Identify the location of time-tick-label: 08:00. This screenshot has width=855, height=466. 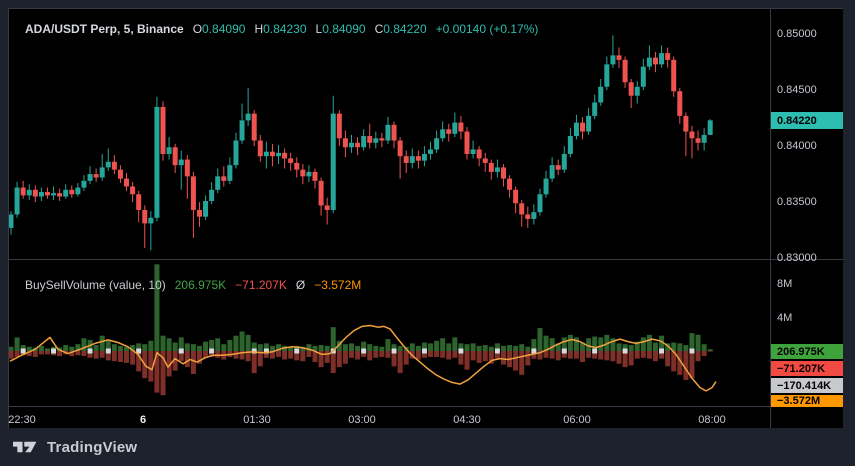
(712, 420).